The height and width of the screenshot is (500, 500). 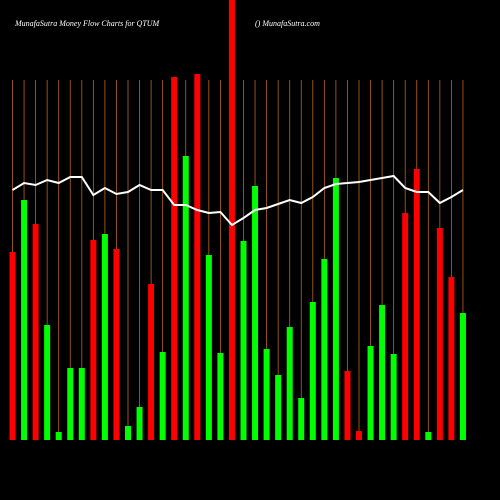 What do you see at coordinates (87, 23) in the screenshot?
I see `chart-title: MunafaSutra Money Flow Charts for QTUM` at bounding box center [87, 23].